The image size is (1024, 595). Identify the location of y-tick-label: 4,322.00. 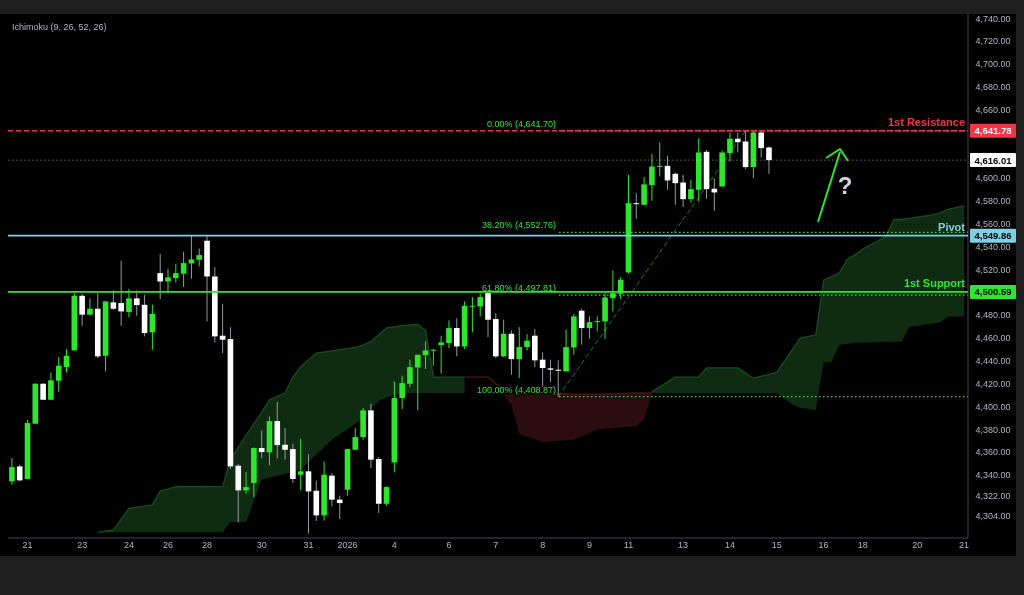
(993, 495).